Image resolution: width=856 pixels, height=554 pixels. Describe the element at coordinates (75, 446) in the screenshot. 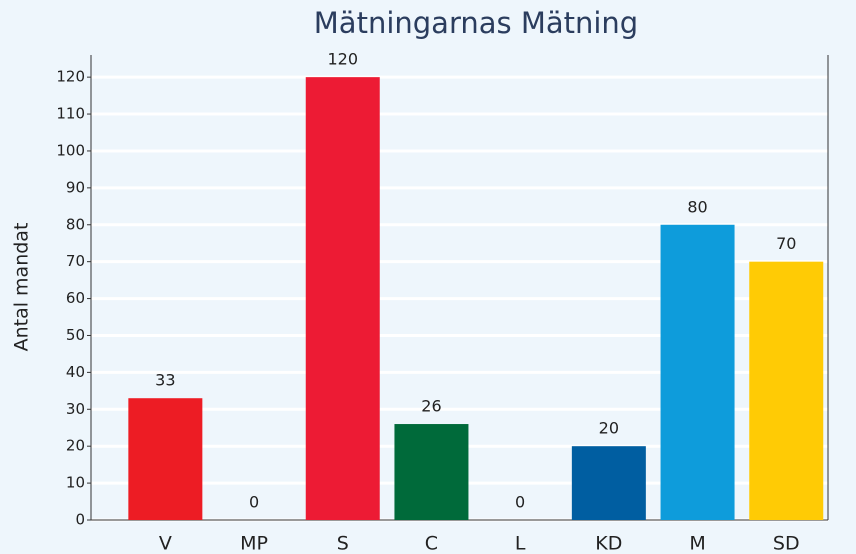

I see `y-tick-label: 20` at that location.